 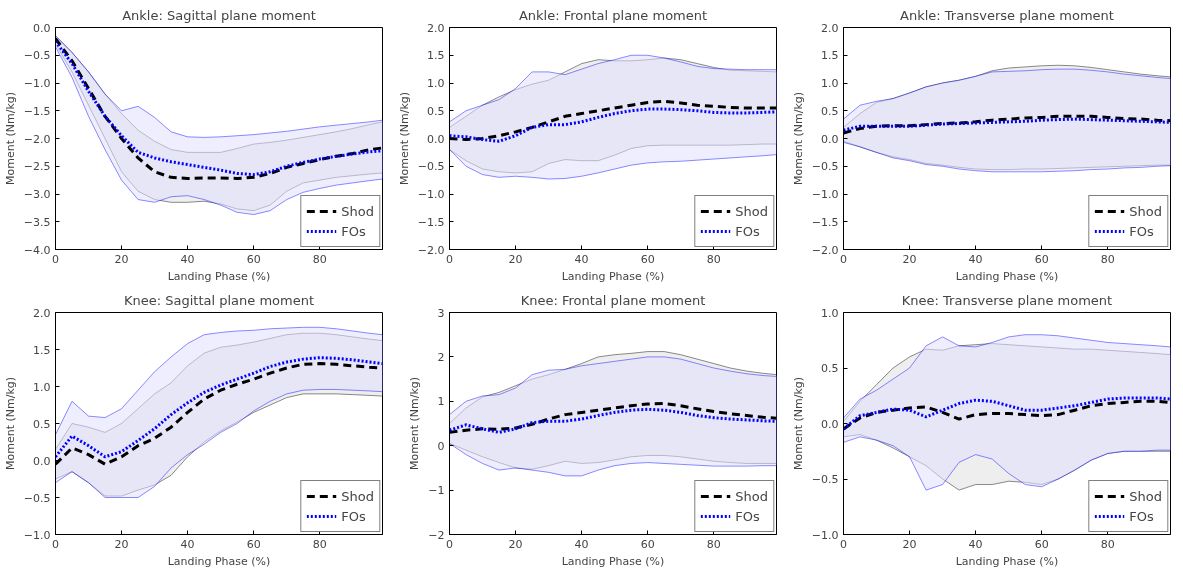 What do you see at coordinates (37, 250) in the screenshot?
I see `y-tick-label: −4.0` at bounding box center [37, 250].